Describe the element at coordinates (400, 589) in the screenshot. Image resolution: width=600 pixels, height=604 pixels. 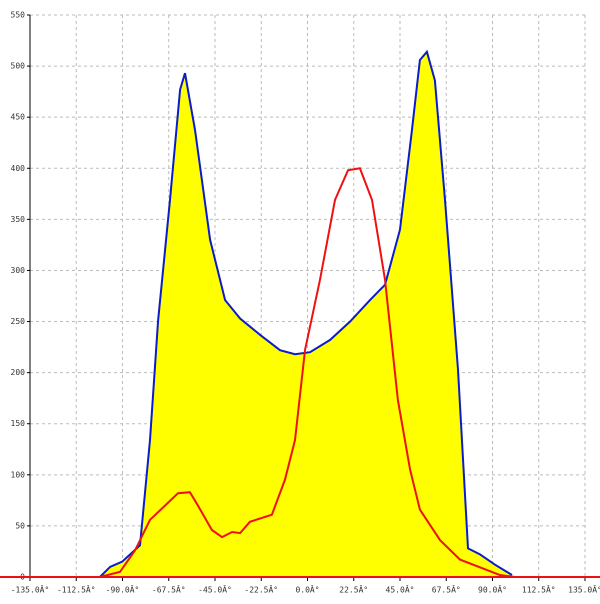
I see `x-tick-label: 45.0Â°` at that location.